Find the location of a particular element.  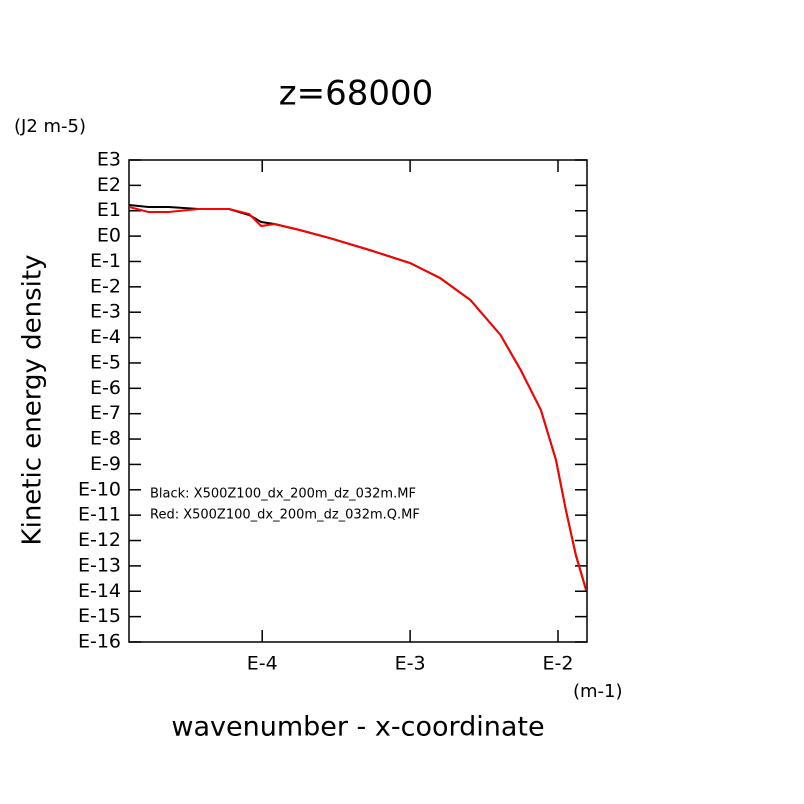

y-tick-label: E-15 is located at coordinates (99, 616).